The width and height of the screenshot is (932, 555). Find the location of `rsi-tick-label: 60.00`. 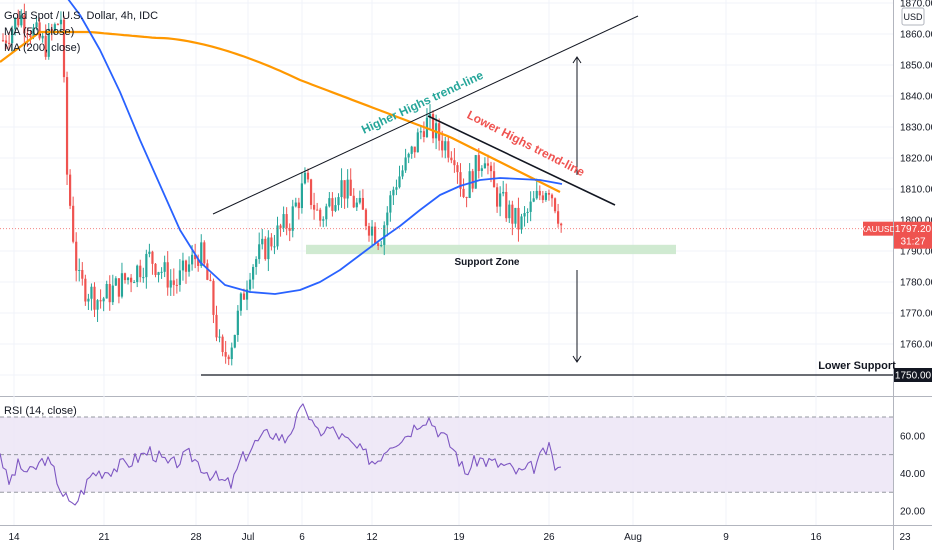

rsi-tick-label: 60.00 is located at coordinates (912, 436).